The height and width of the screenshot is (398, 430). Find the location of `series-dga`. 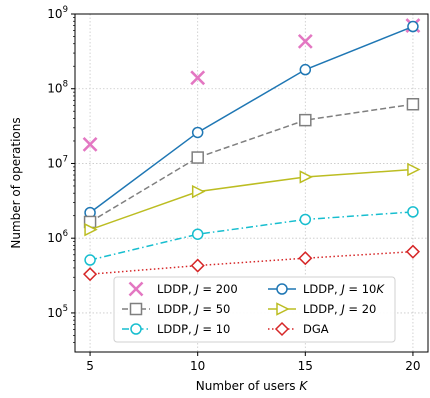

series-dga is located at coordinates (251, 263).